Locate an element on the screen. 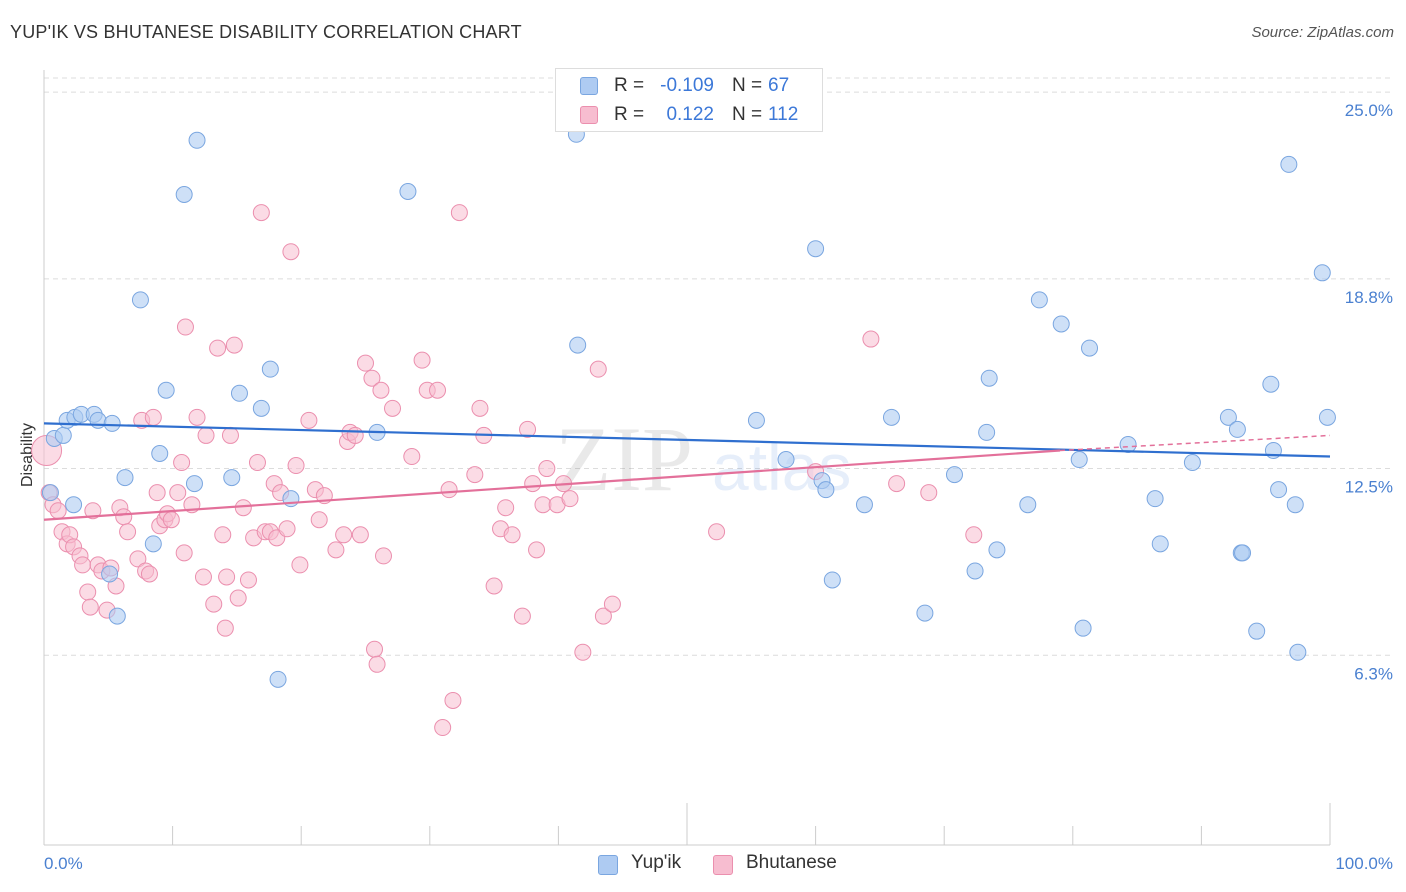 This screenshot has width=1406, height=892. bottom-legend-label-bhutanese: Bhutanese is located at coordinates (791, 862).